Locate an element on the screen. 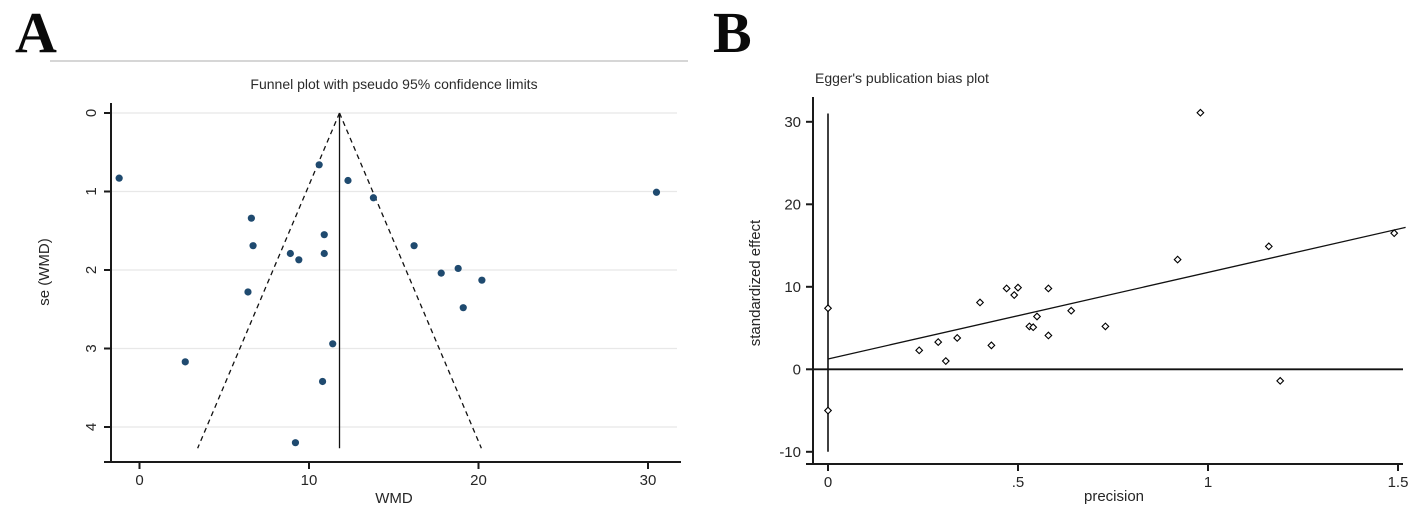 The width and height of the screenshot is (1417, 516). funnel-x-tick-label: 20 is located at coordinates (478, 480).